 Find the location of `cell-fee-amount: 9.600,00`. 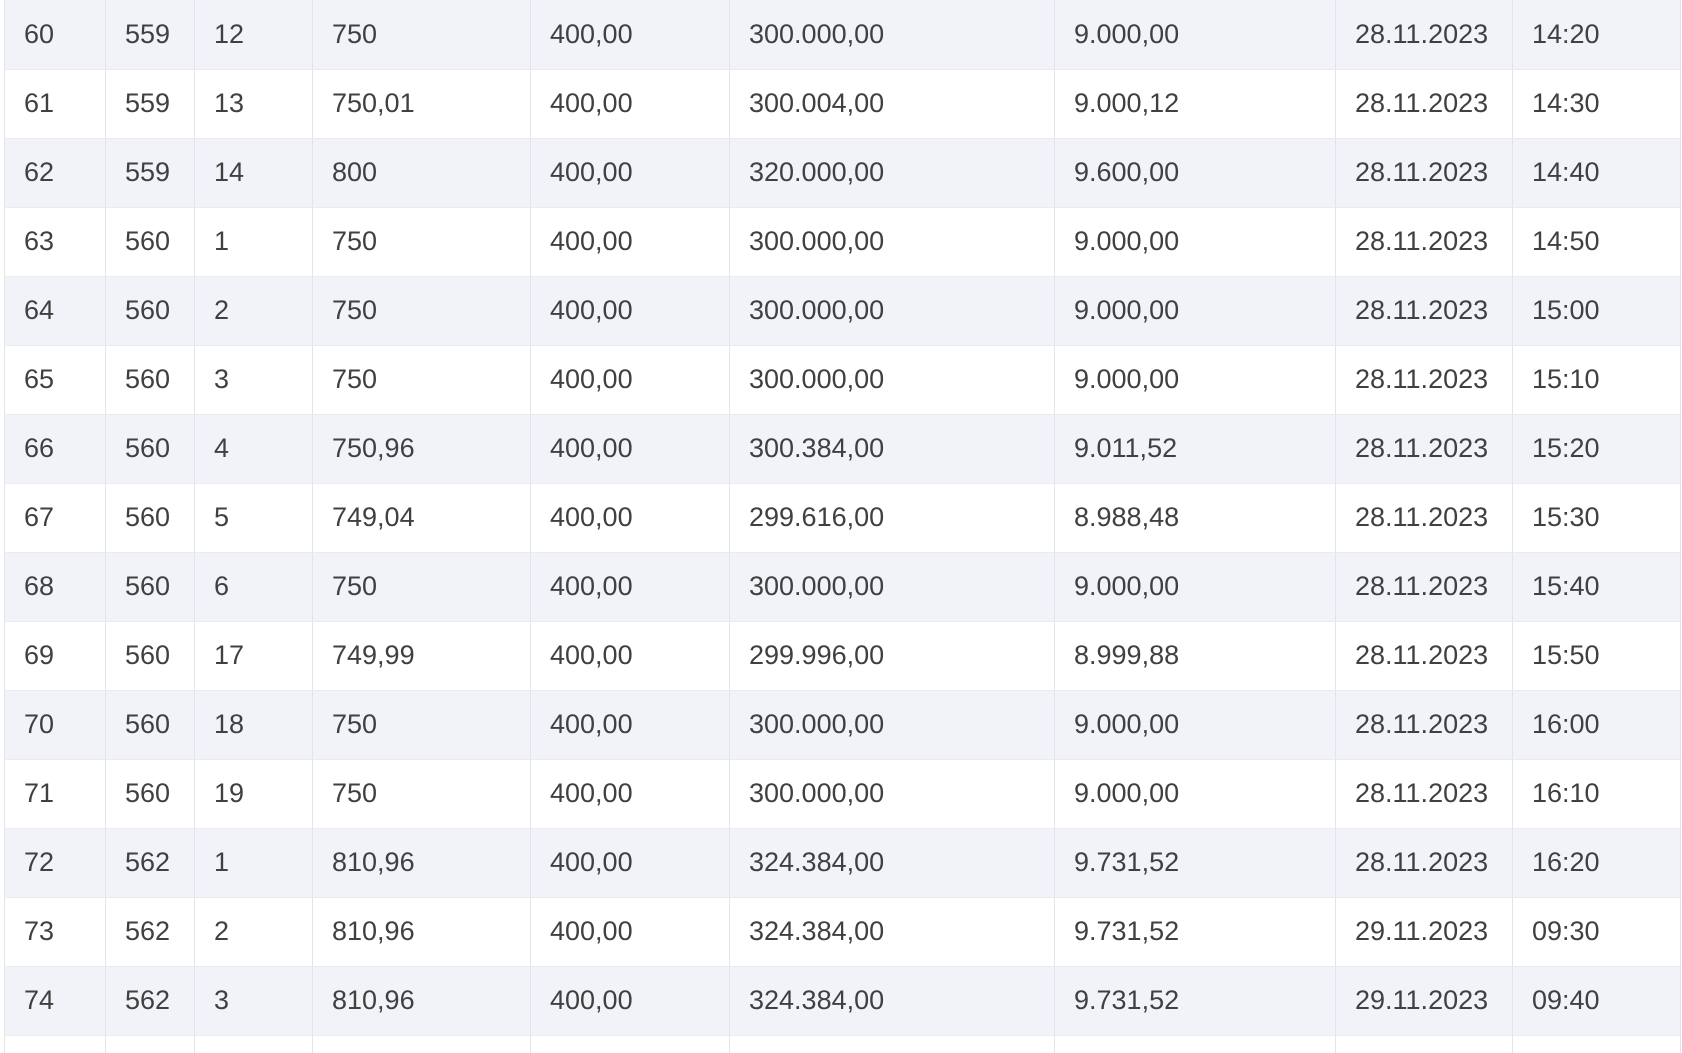

cell-fee-amount: 9.600,00 is located at coordinates (1195, 173).